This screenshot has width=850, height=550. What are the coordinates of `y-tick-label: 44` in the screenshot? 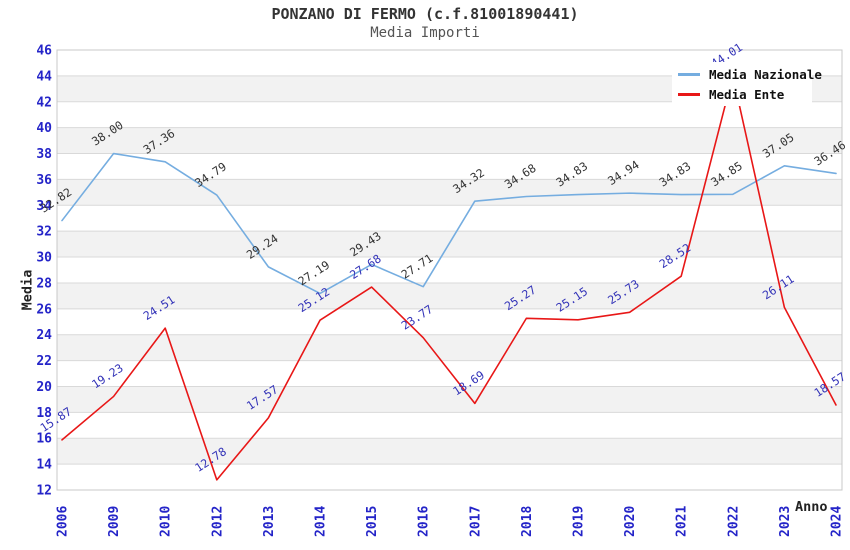 It's located at (44, 76).